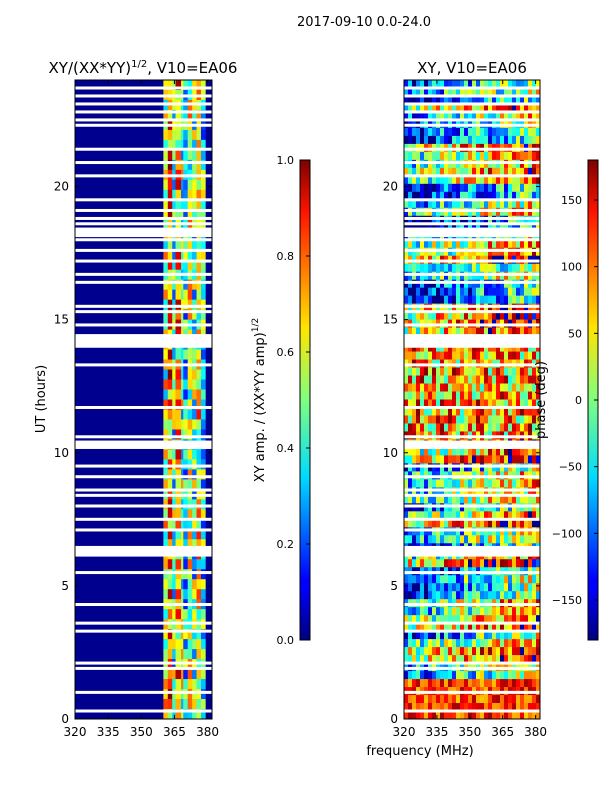 This screenshot has width=600, height=800. Describe the element at coordinates (535, 732) in the screenshot. I see `phase-xtick-label: 380` at that location.